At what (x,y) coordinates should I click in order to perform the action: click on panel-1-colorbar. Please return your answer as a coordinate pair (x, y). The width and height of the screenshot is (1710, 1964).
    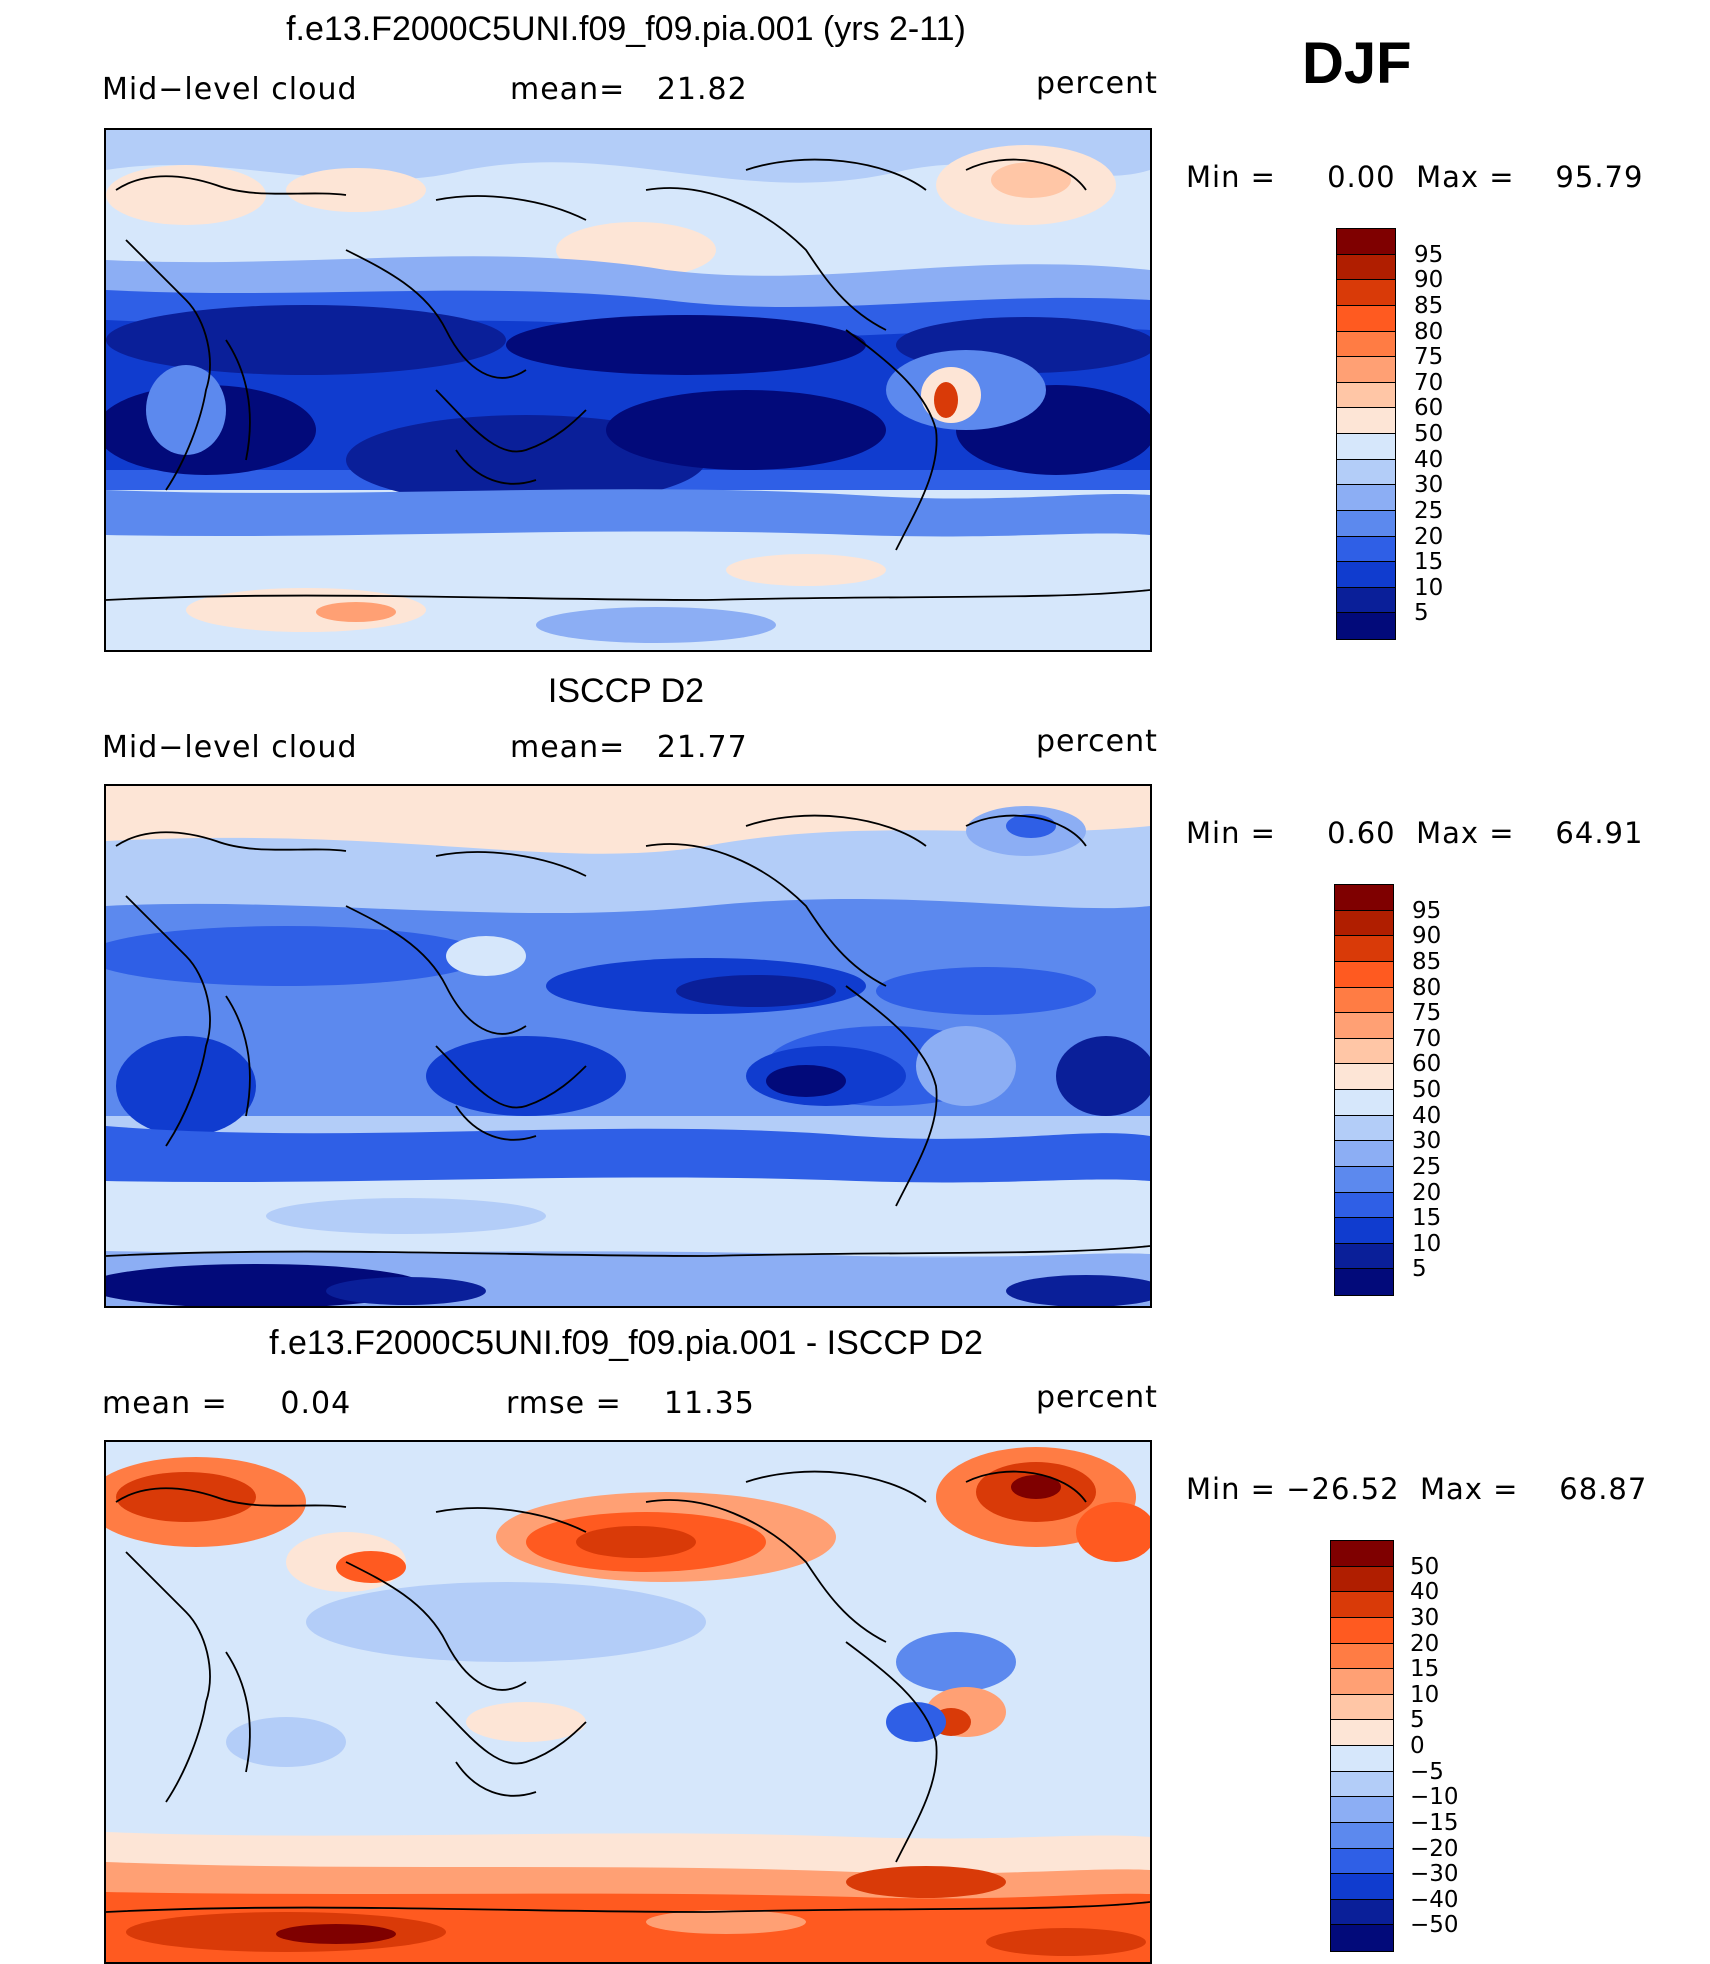
    Looking at the image, I should click on (1366, 434).